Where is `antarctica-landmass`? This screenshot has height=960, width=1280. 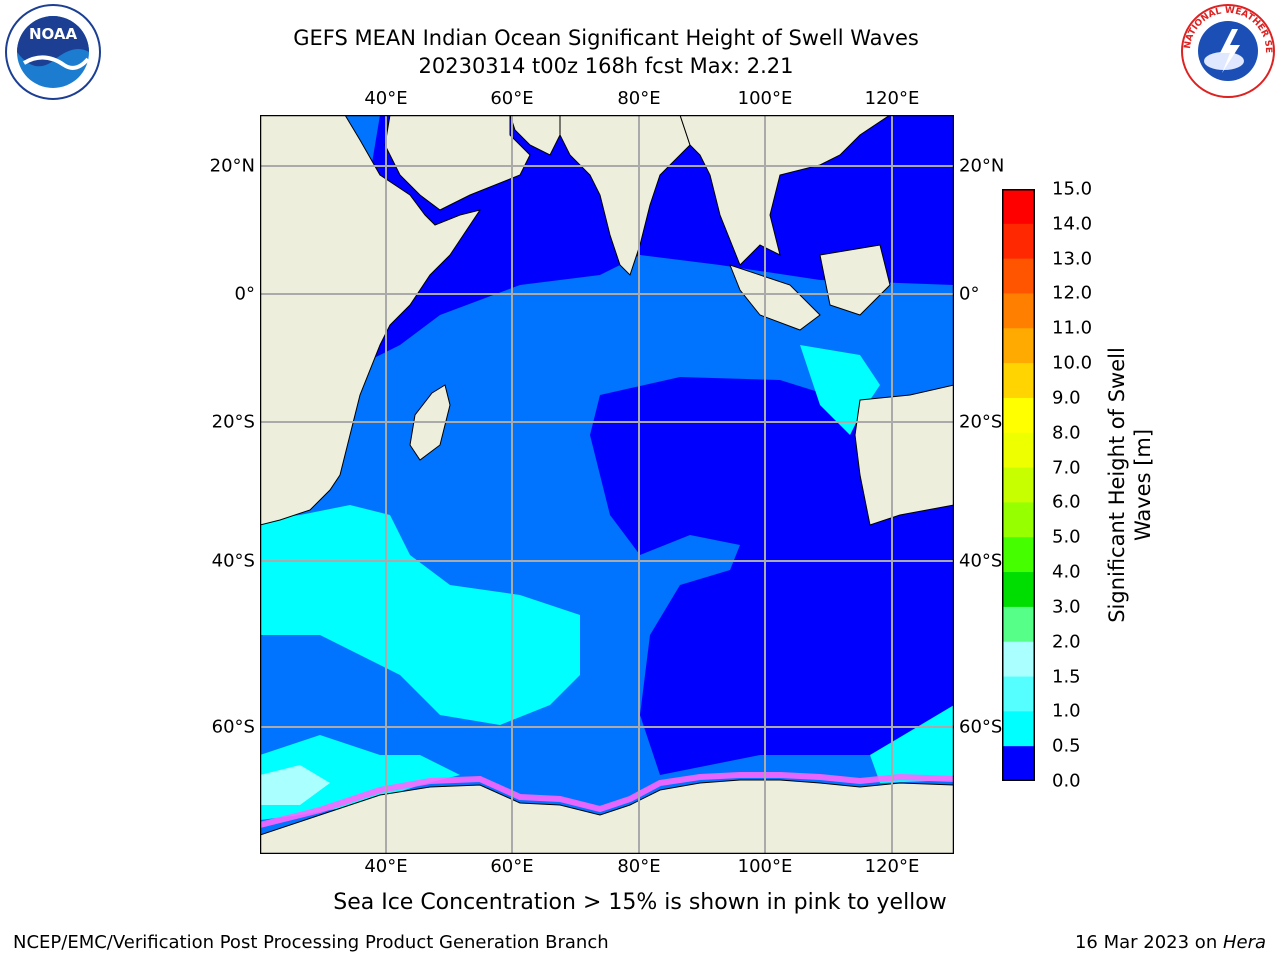 antarctica-landmass is located at coordinates (607, 816).